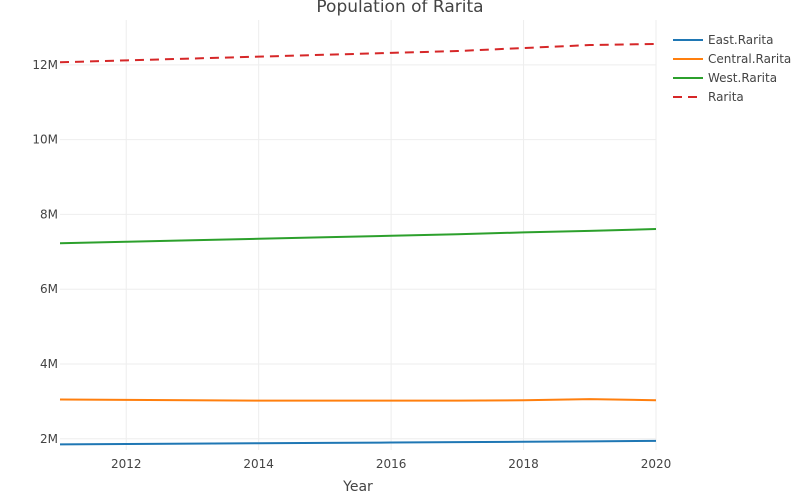 The height and width of the screenshot is (494, 800). I want to click on x-tick-label: 2014, so click(258, 464).